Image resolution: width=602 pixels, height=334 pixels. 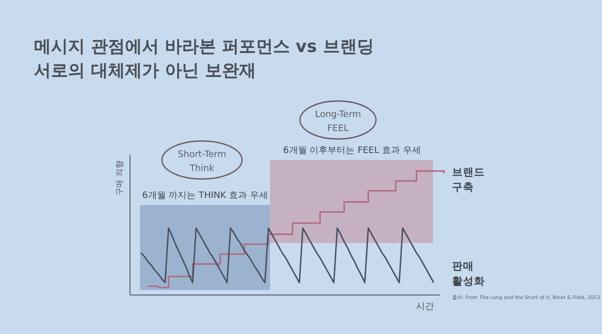 I want to click on annotation: 6개월 까지는 THINK 효과 우세, so click(x=205, y=196).